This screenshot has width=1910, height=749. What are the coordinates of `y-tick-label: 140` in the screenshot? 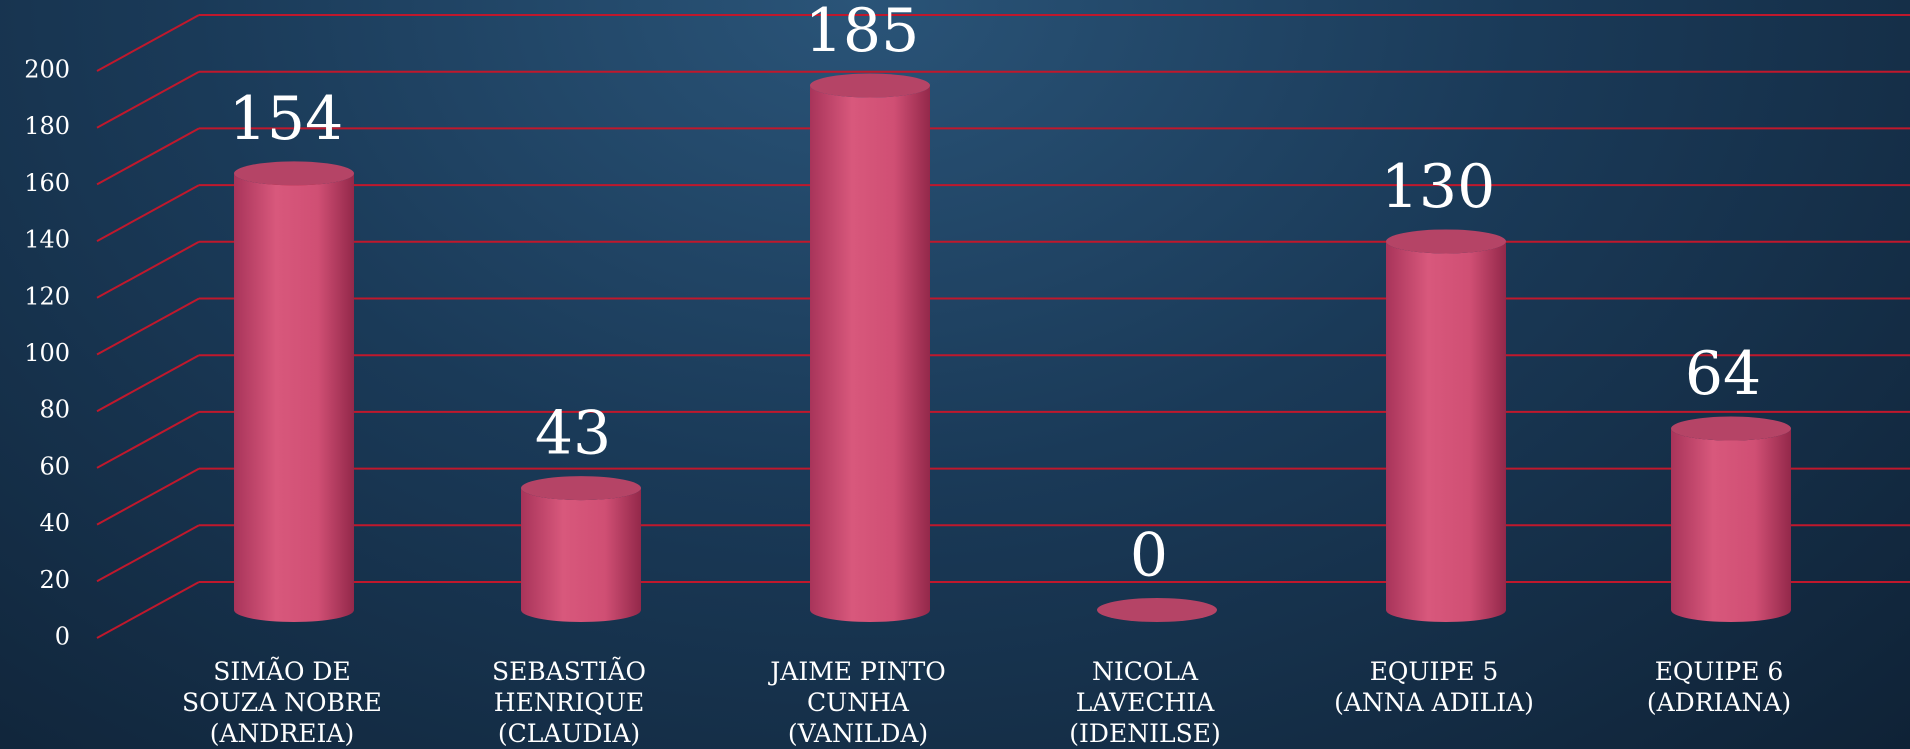 It's located at (47, 240).